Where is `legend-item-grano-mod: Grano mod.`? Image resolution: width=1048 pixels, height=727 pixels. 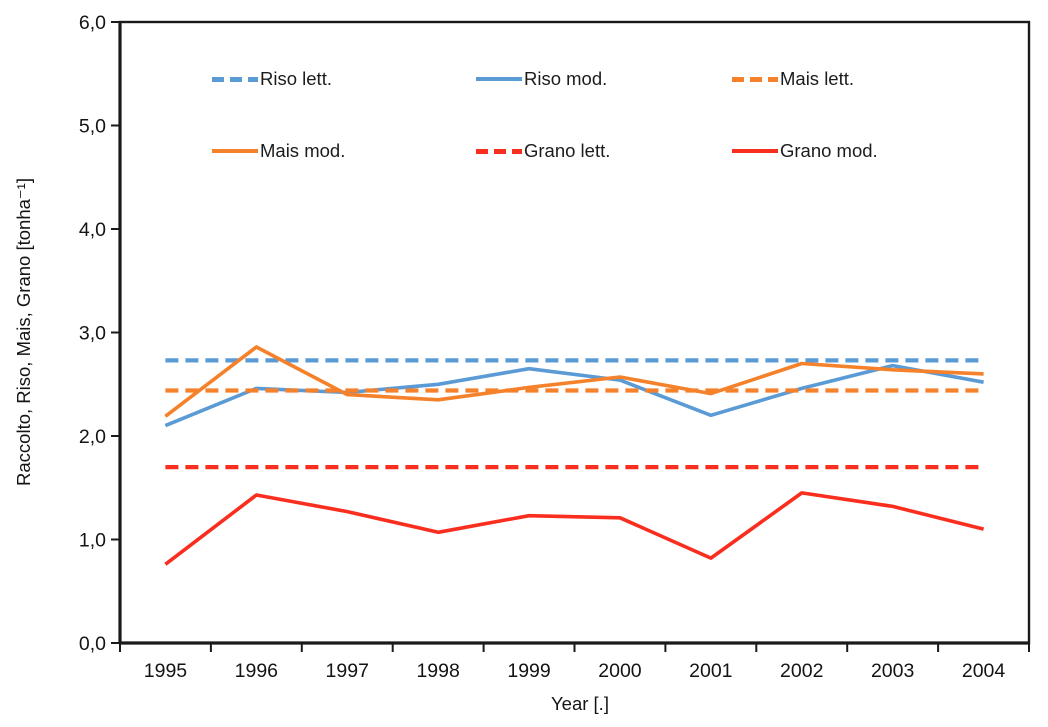 legend-item-grano-mod: Grano mod. is located at coordinates (805, 151).